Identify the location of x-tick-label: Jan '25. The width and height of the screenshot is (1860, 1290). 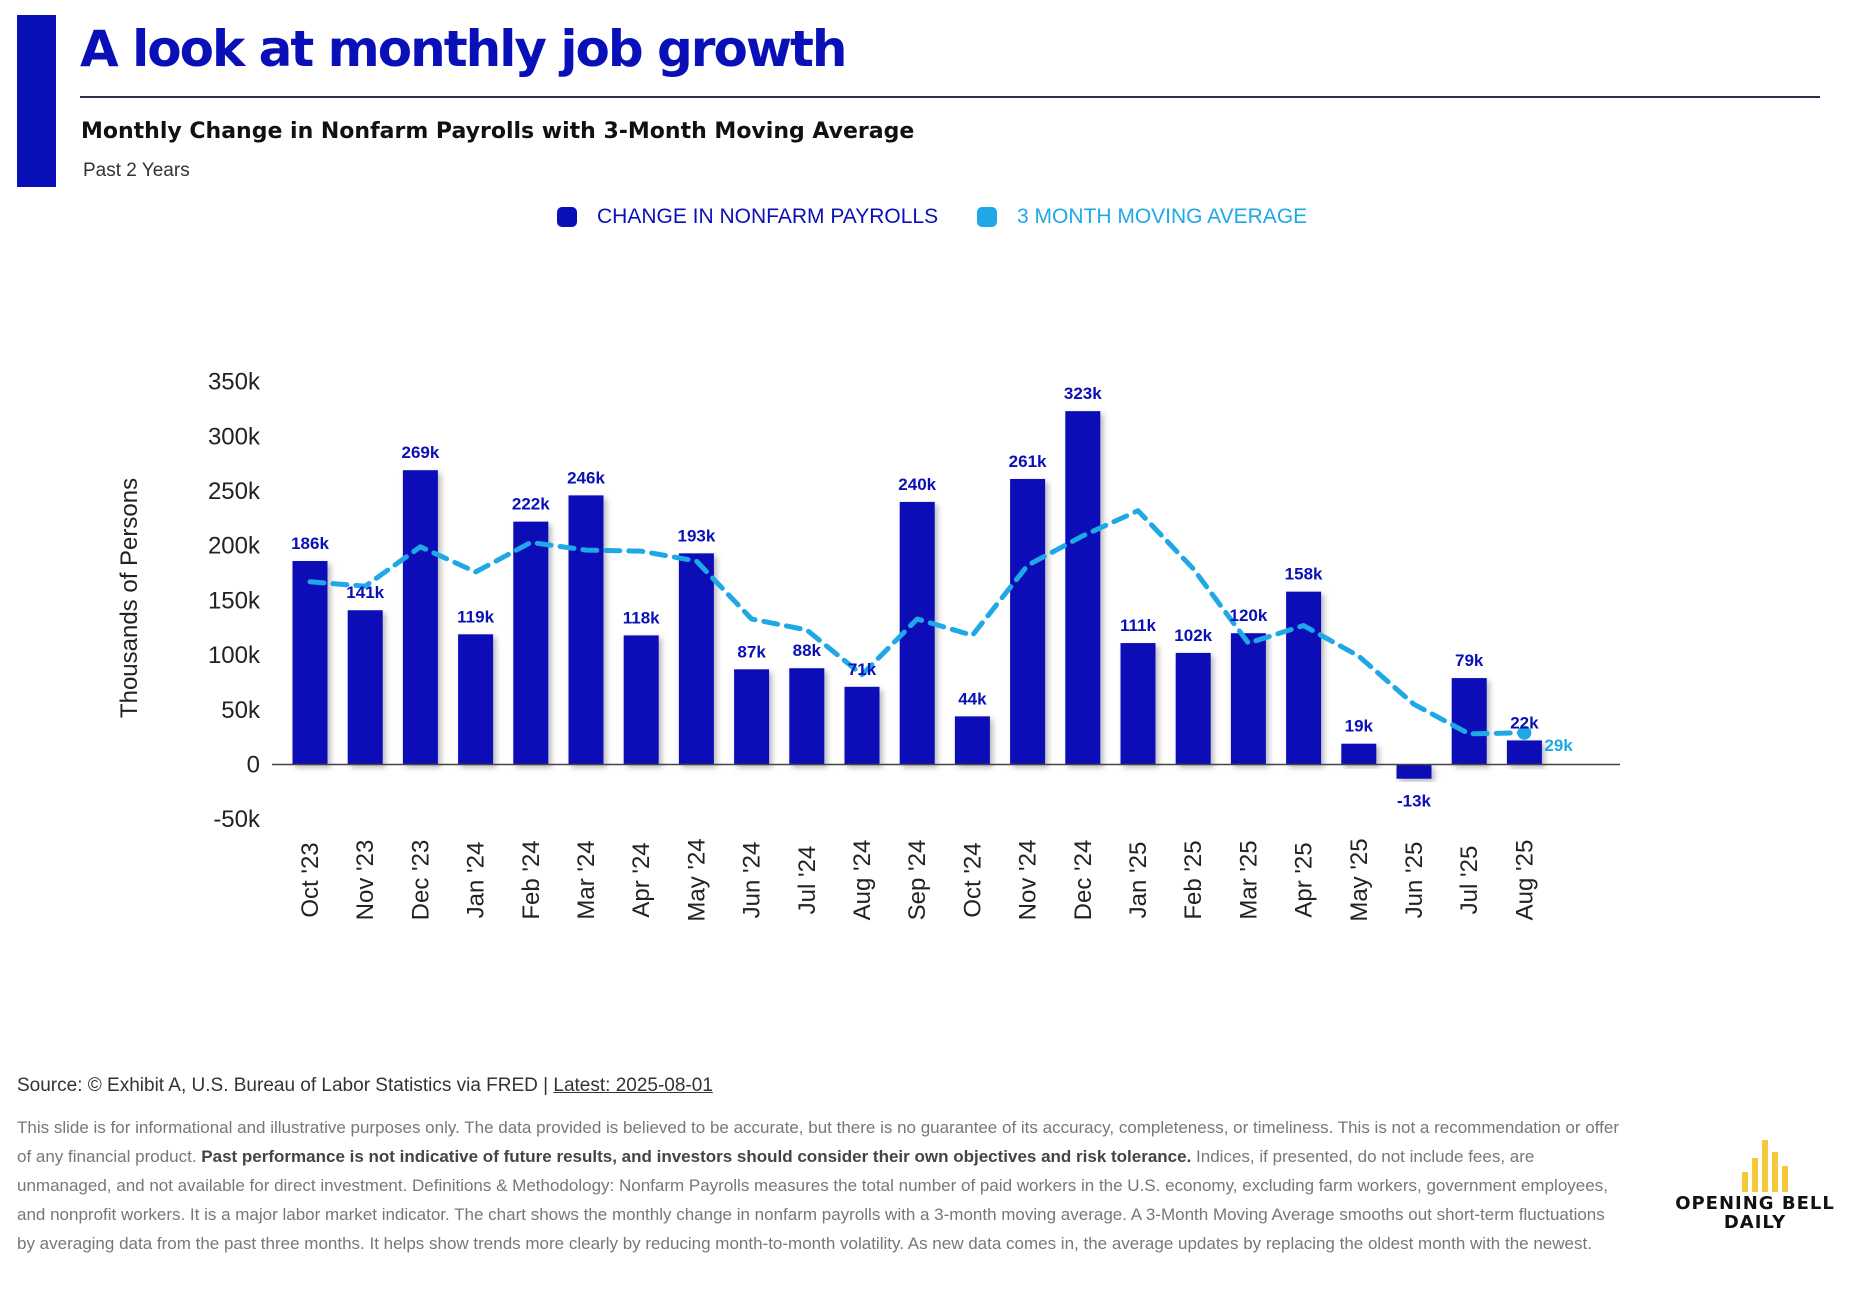
(1138, 880).